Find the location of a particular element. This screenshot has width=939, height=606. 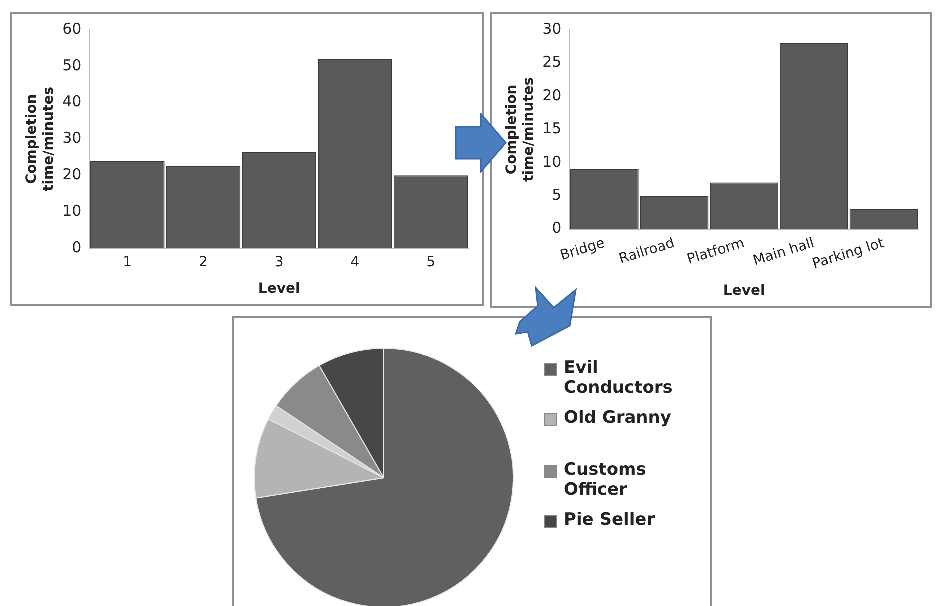

y-tick-label: 60 is located at coordinates (72, 29).